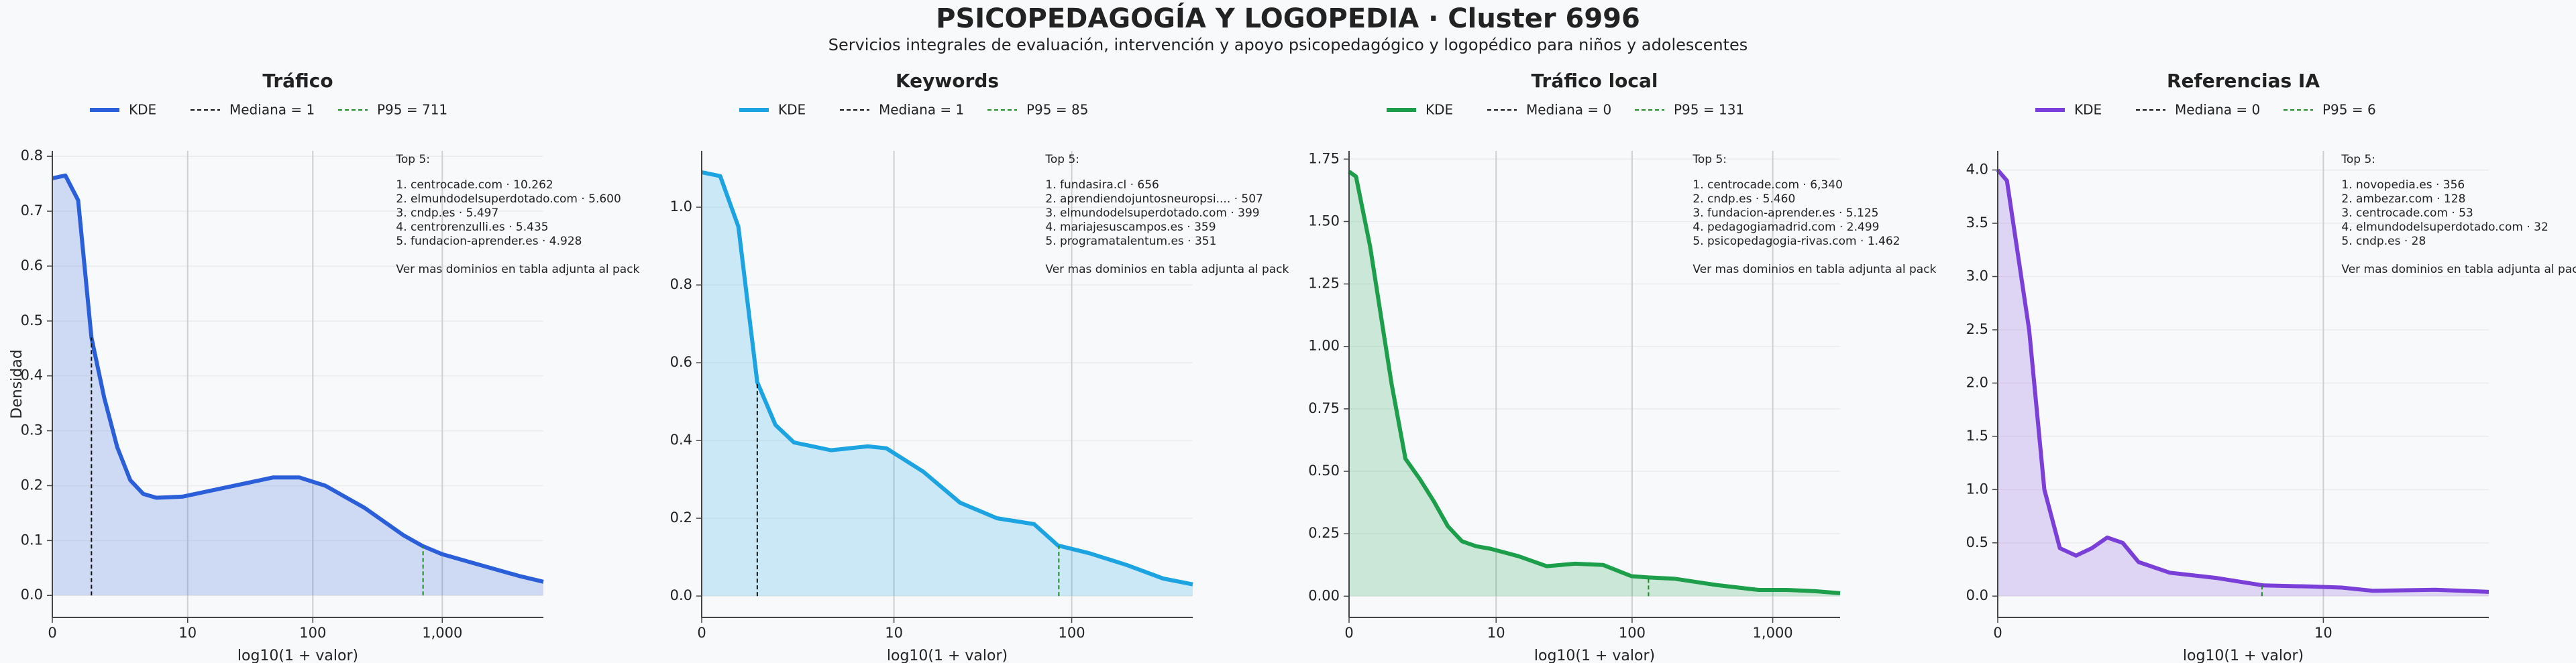 Image resolution: width=2576 pixels, height=663 pixels. Describe the element at coordinates (1977, 382) in the screenshot. I see `y-tick-label: 2.0` at that location.